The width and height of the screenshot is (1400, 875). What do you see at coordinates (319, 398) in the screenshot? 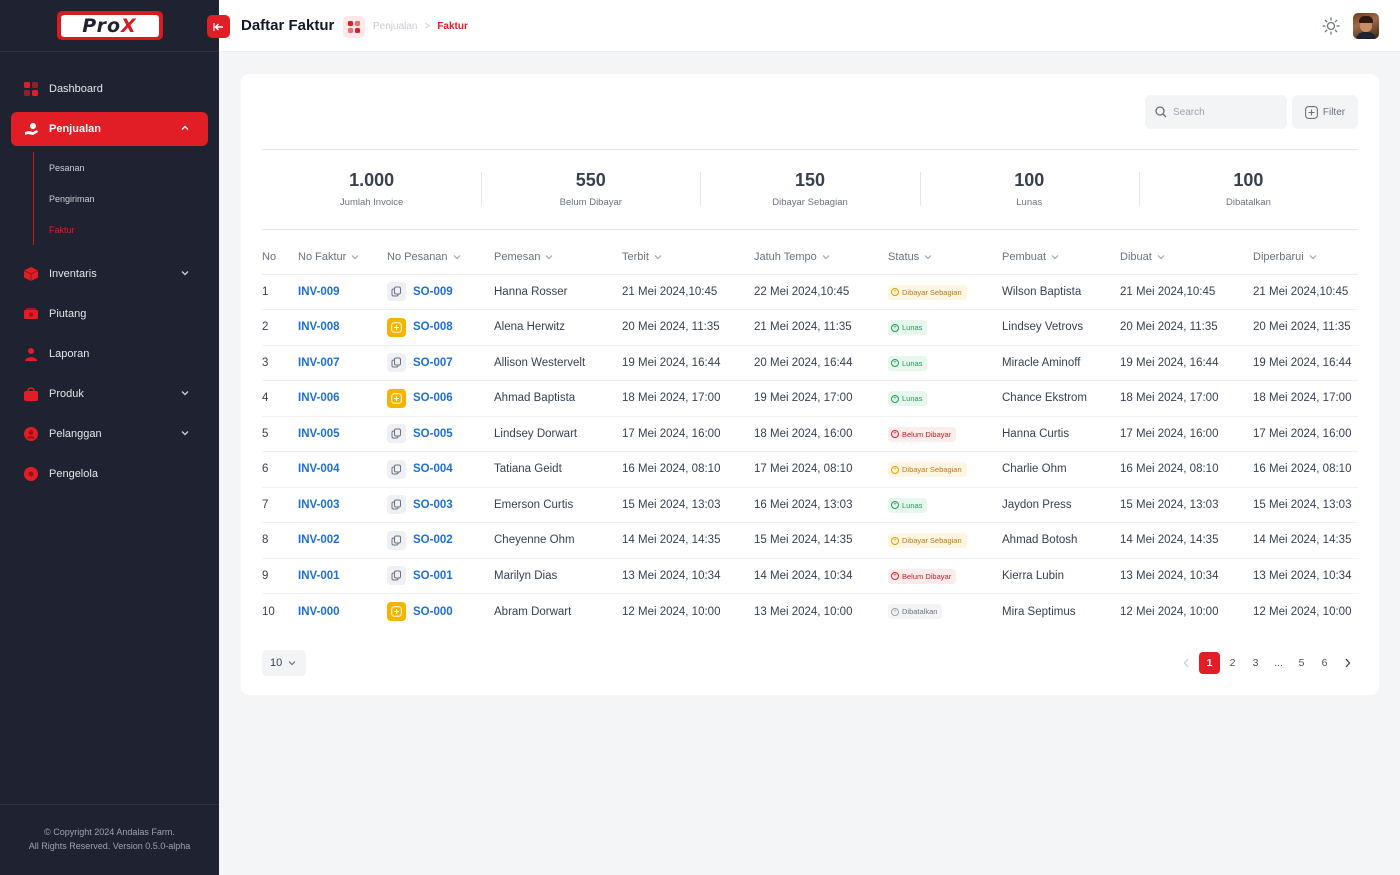
I see `invoice-link: INV-006` at bounding box center [319, 398].